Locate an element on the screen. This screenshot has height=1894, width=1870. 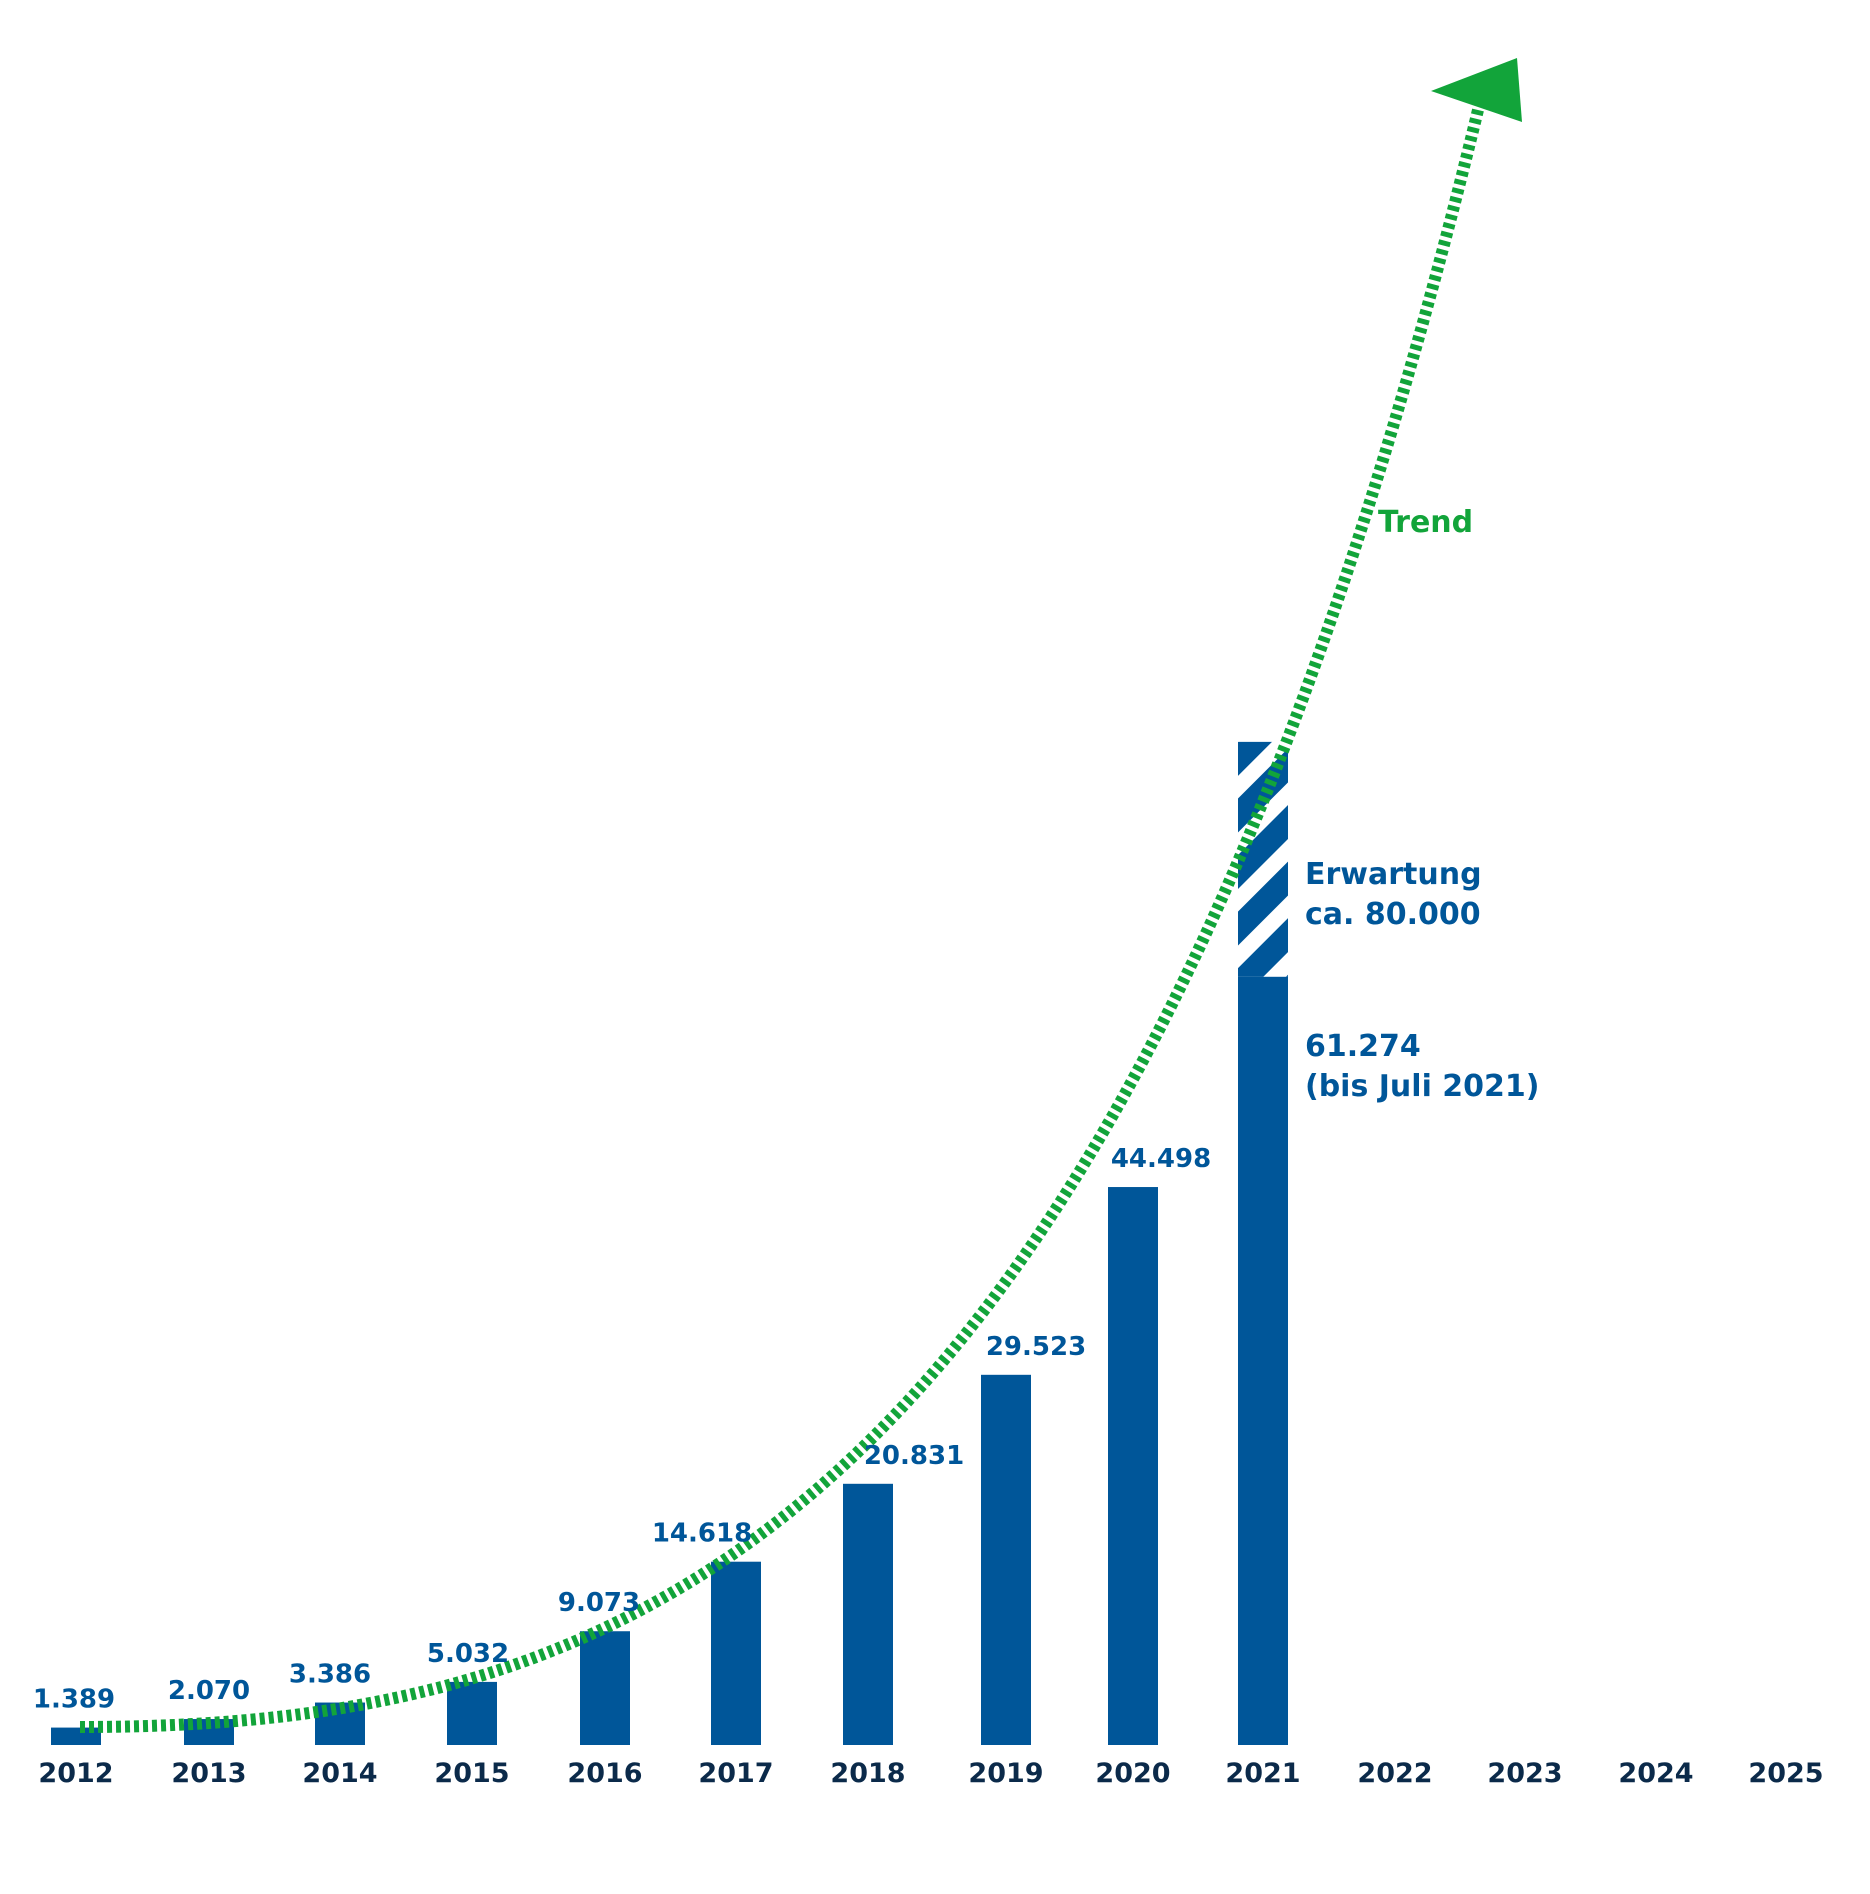
actual-label-line1: 61.274 is located at coordinates (1363, 1046).